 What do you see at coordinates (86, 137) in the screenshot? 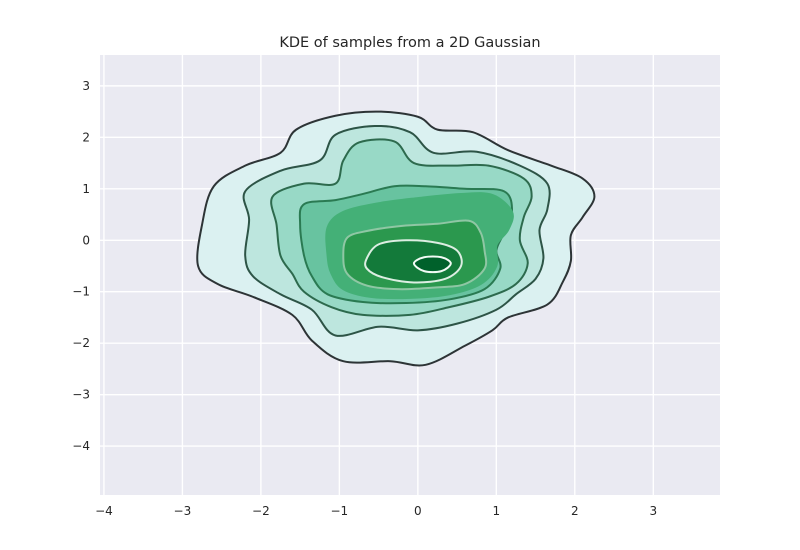
I see `y-tick-label: 2` at bounding box center [86, 137].